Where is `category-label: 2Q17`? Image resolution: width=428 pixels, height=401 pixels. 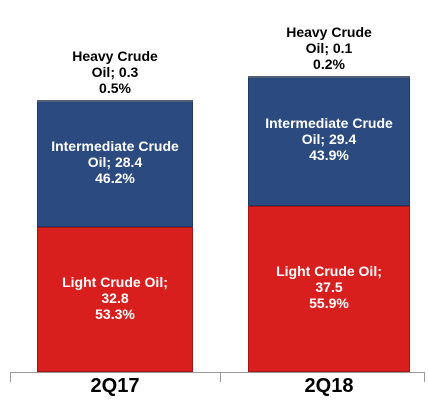
category-label: 2Q17 is located at coordinates (115, 386).